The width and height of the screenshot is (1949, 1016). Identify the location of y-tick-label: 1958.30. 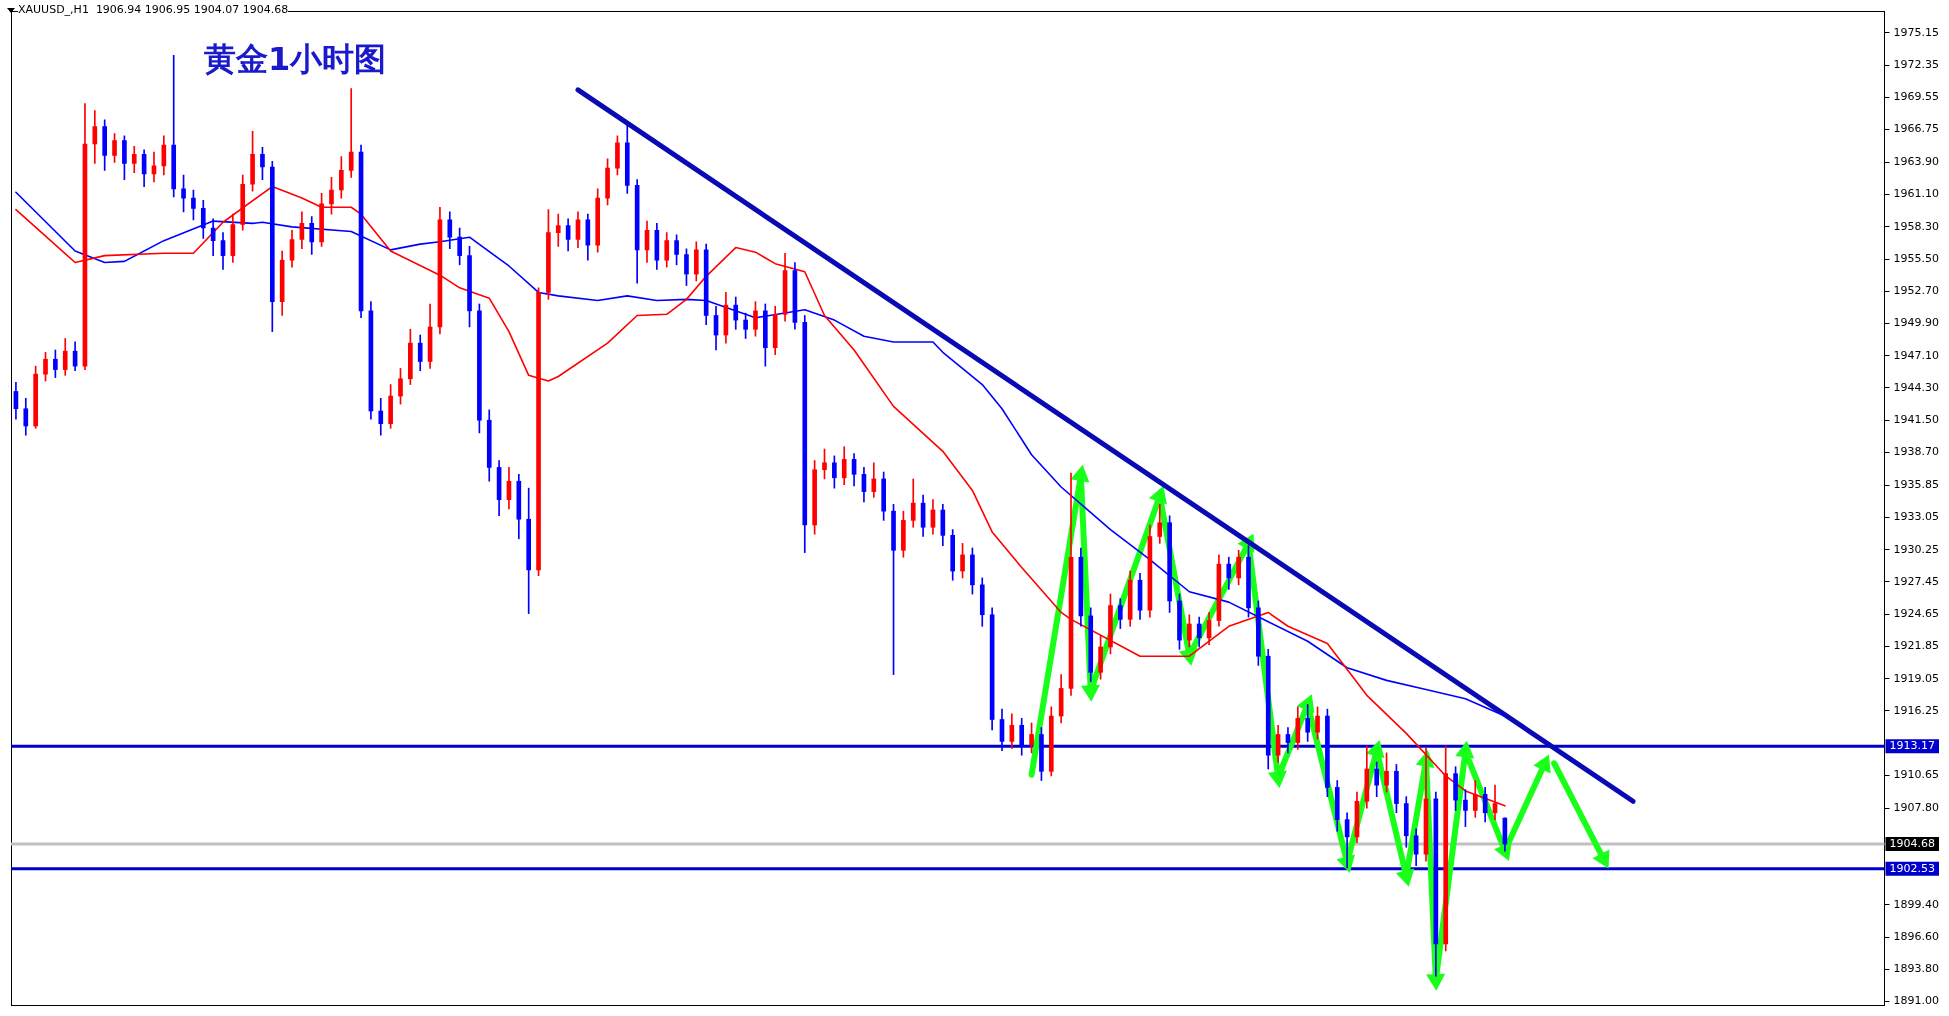
(1916, 226).